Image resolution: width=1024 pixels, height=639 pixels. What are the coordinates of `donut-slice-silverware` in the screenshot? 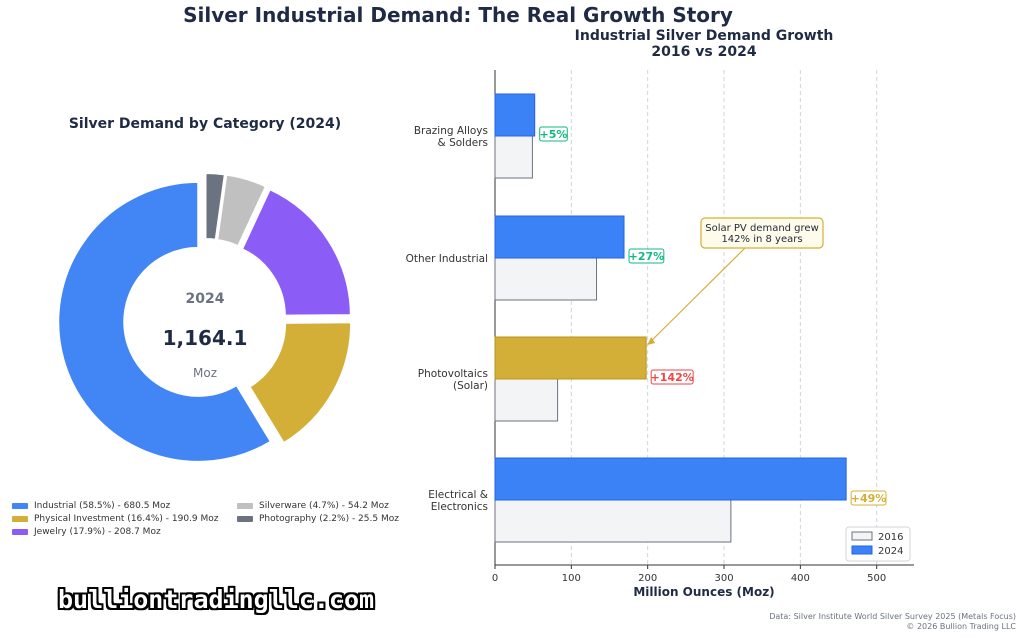 It's located at (242, 210).